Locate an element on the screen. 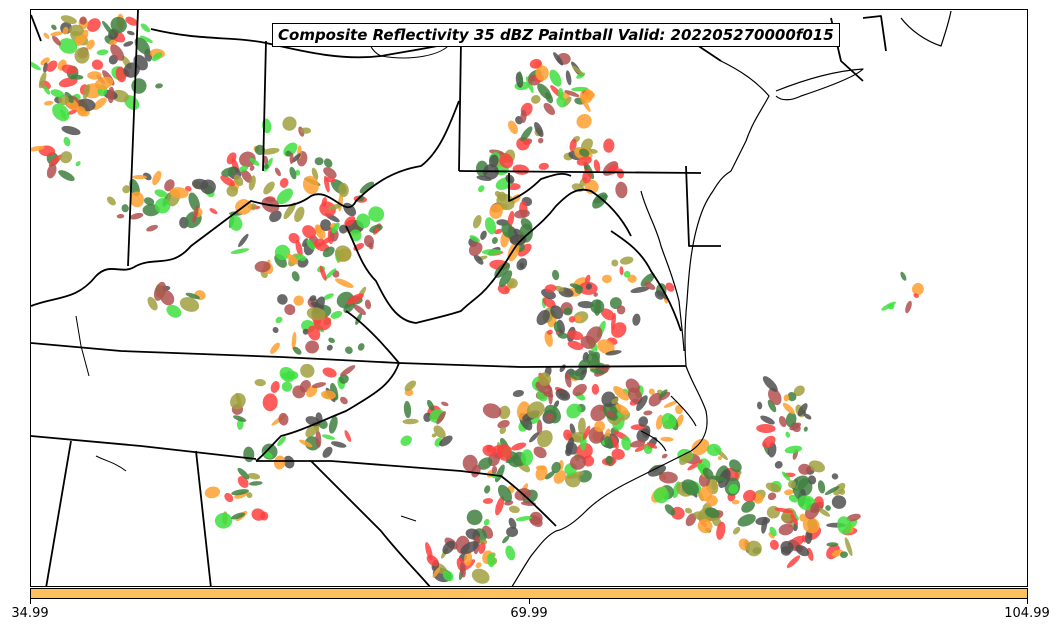 The height and width of the screenshot is (633, 1062). border-delaware is located at coordinates (703, 206).